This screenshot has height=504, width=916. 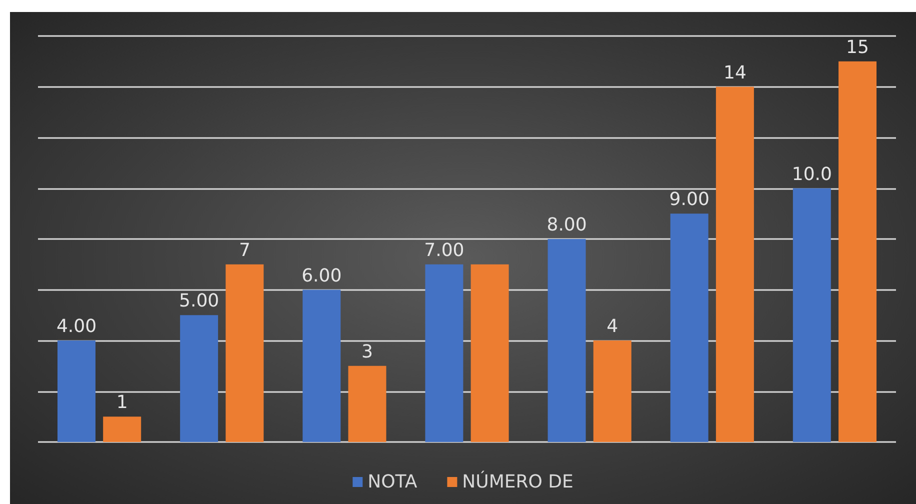 What do you see at coordinates (199, 301) in the screenshot?
I see `data-label: 5.00` at bounding box center [199, 301].